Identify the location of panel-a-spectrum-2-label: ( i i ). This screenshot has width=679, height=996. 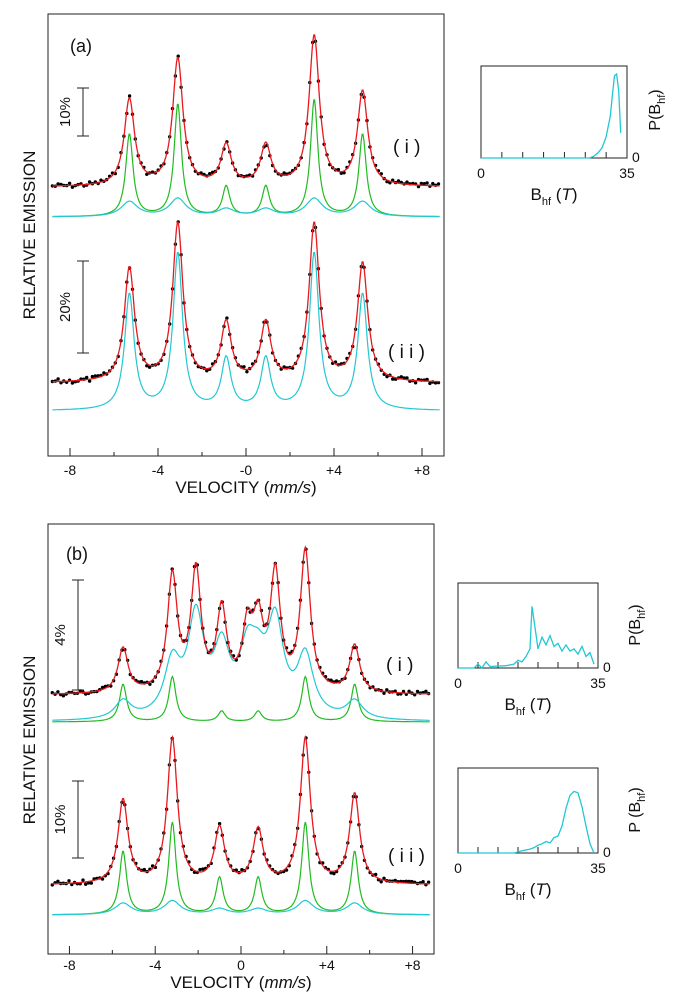
(406, 352).